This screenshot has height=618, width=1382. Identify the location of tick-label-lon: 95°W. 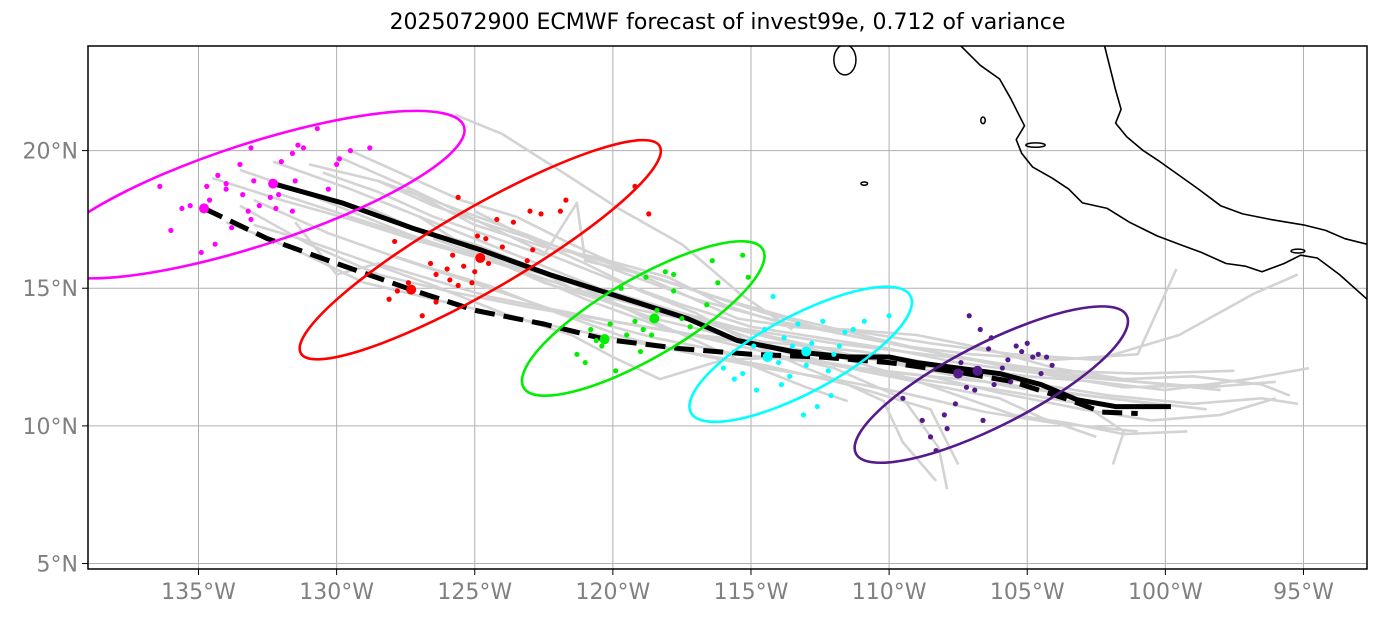
(1303, 592).